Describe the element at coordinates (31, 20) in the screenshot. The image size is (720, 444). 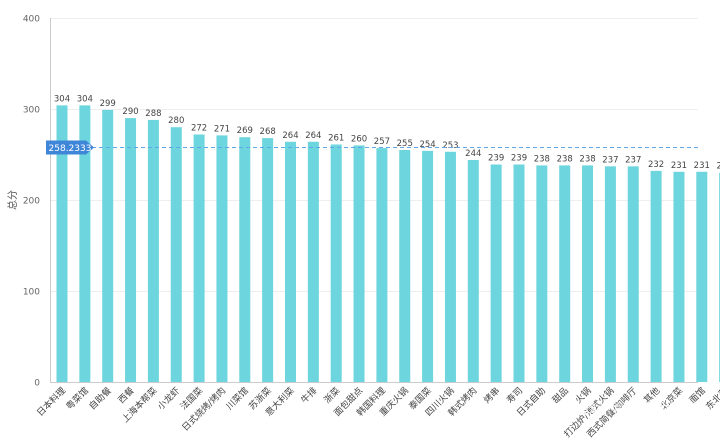
I see `y-tick-label: 400` at that location.